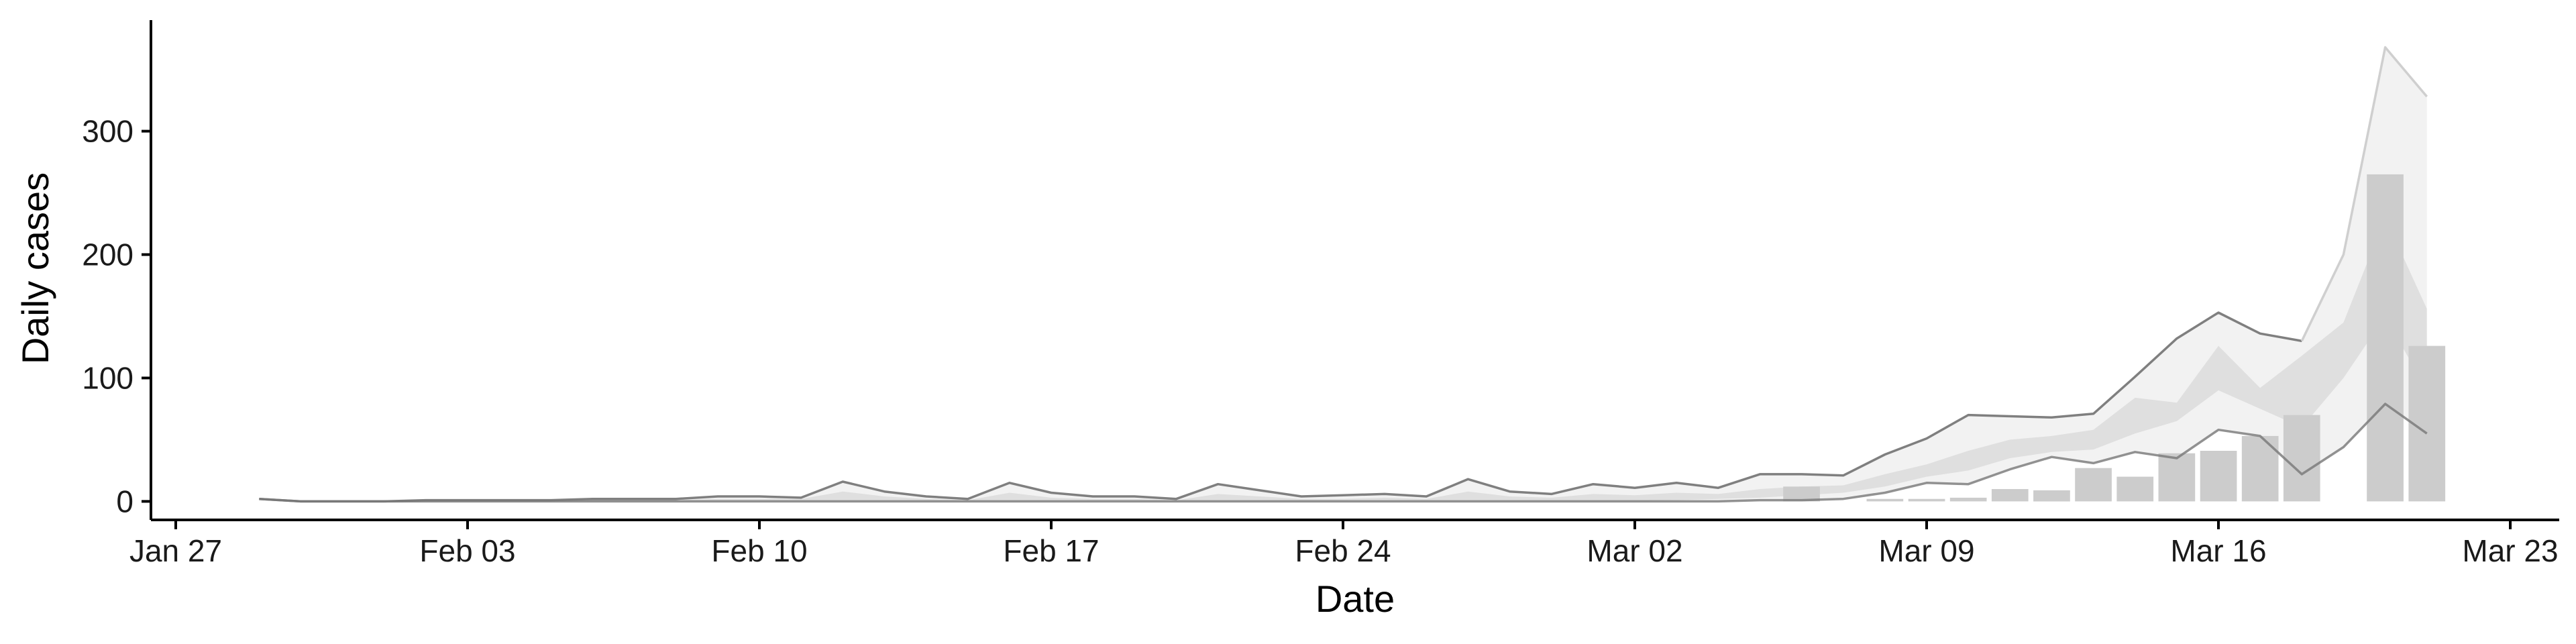 The width and height of the screenshot is (2576, 644). What do you see at coordinates (35, 268) in the screenshot?
I see `y-axis-title: Daily cases` at bounding box center [35, 268].